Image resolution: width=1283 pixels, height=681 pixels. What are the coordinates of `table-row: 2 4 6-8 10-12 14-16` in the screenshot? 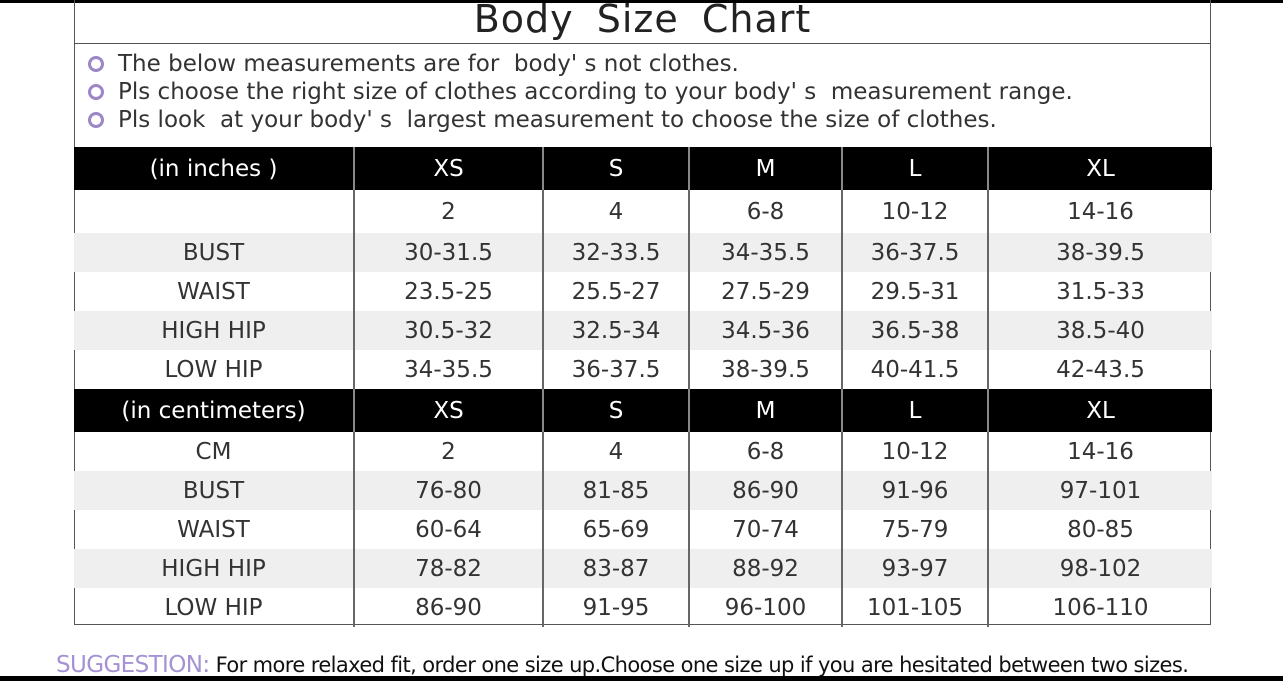 It's located at (643, 211).